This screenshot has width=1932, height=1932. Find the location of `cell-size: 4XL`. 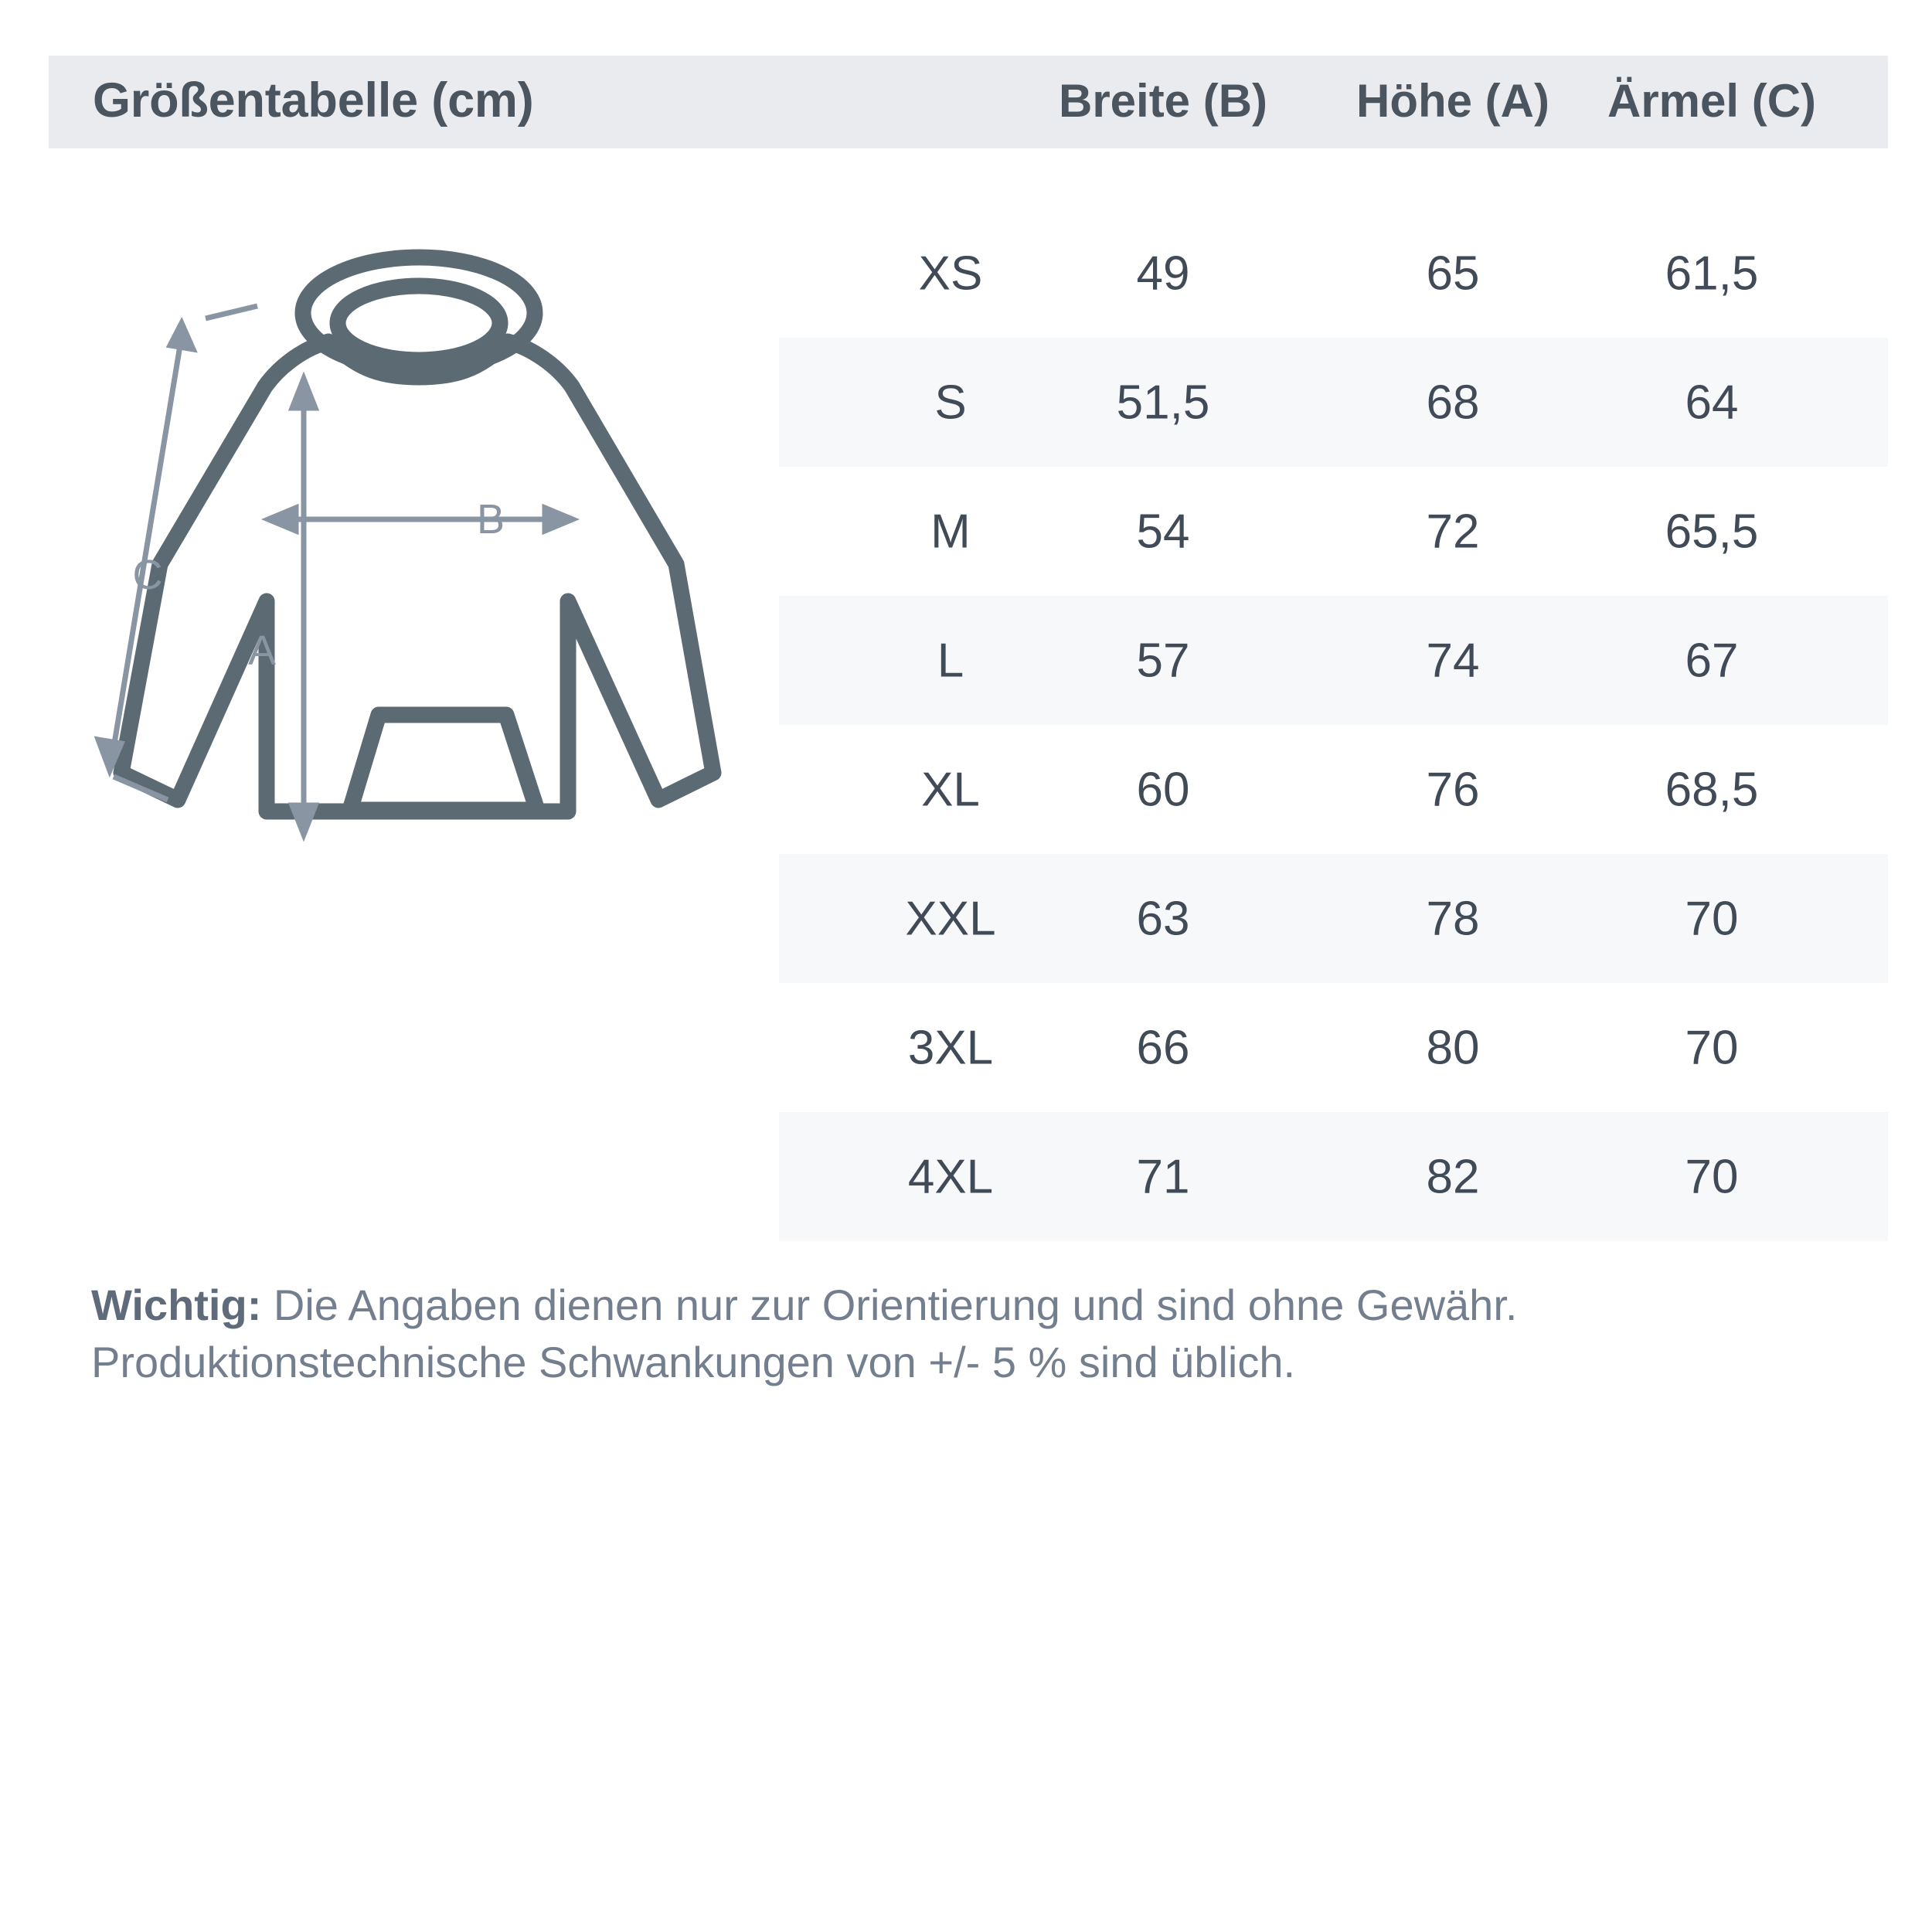

cell-size: 4XL is located at coordinates (950, 1177).